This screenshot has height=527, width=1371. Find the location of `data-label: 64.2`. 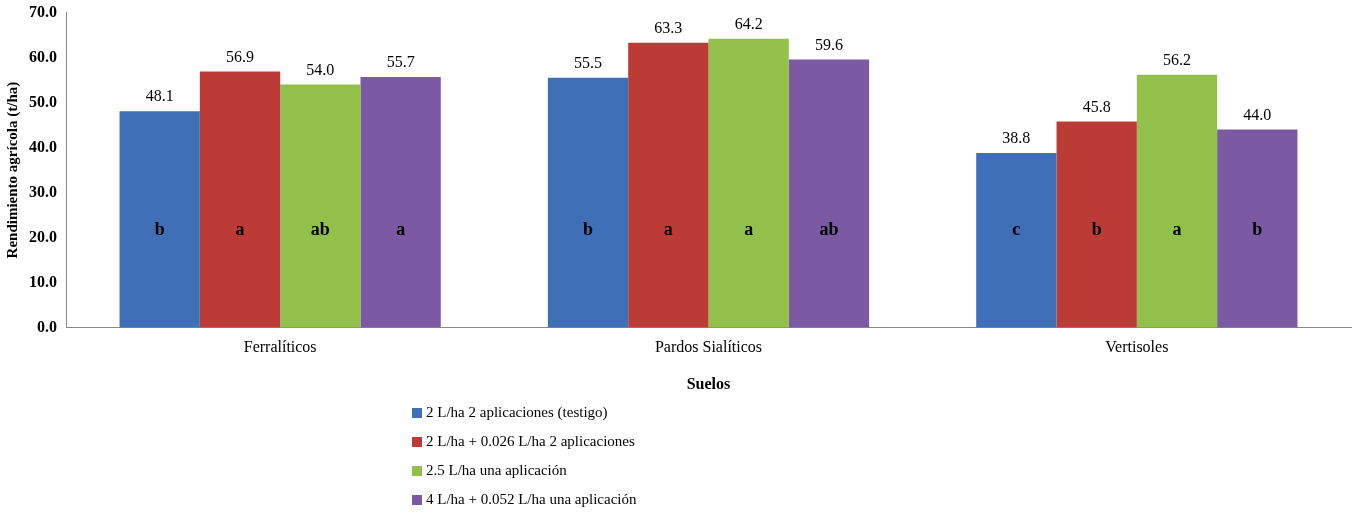

data-label: 64.2 is located at coordinates (748, 23).